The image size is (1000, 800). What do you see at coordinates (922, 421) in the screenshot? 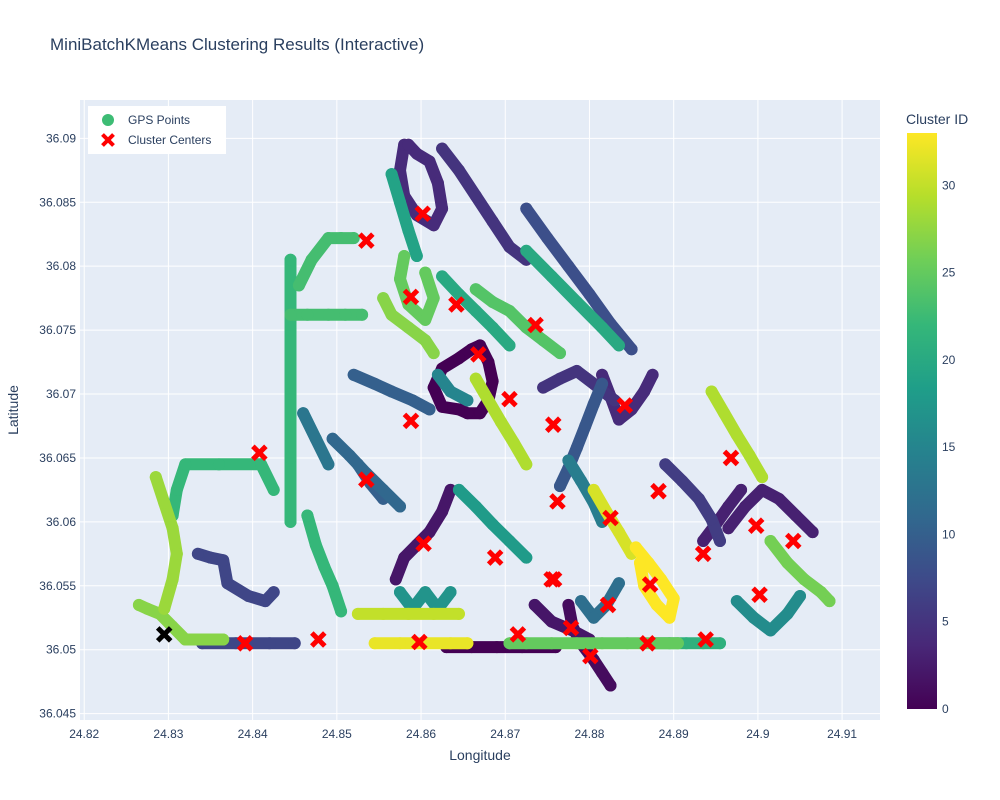
I see `colorbar` at bounding box center [922, 421].